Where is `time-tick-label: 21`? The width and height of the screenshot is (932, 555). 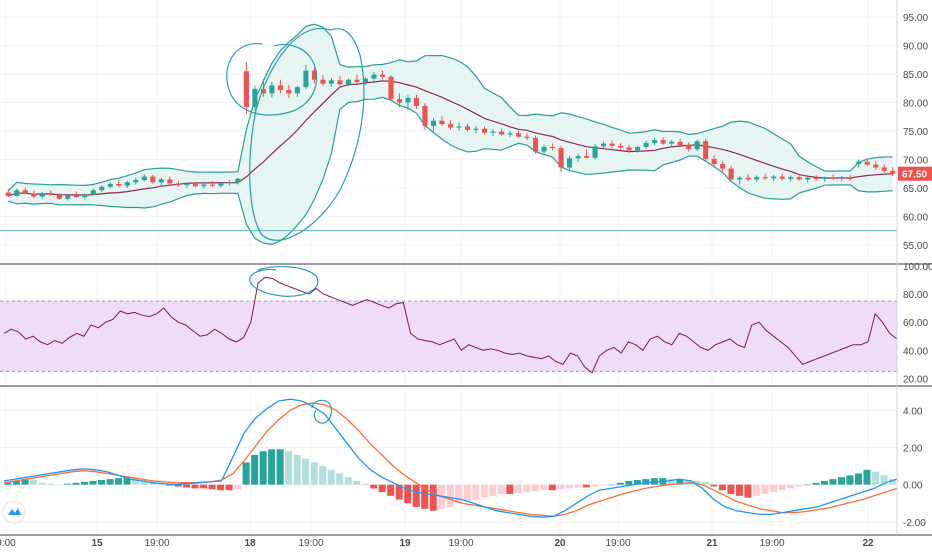
time-tick-label: 21 is located at coordinates (712, 543).